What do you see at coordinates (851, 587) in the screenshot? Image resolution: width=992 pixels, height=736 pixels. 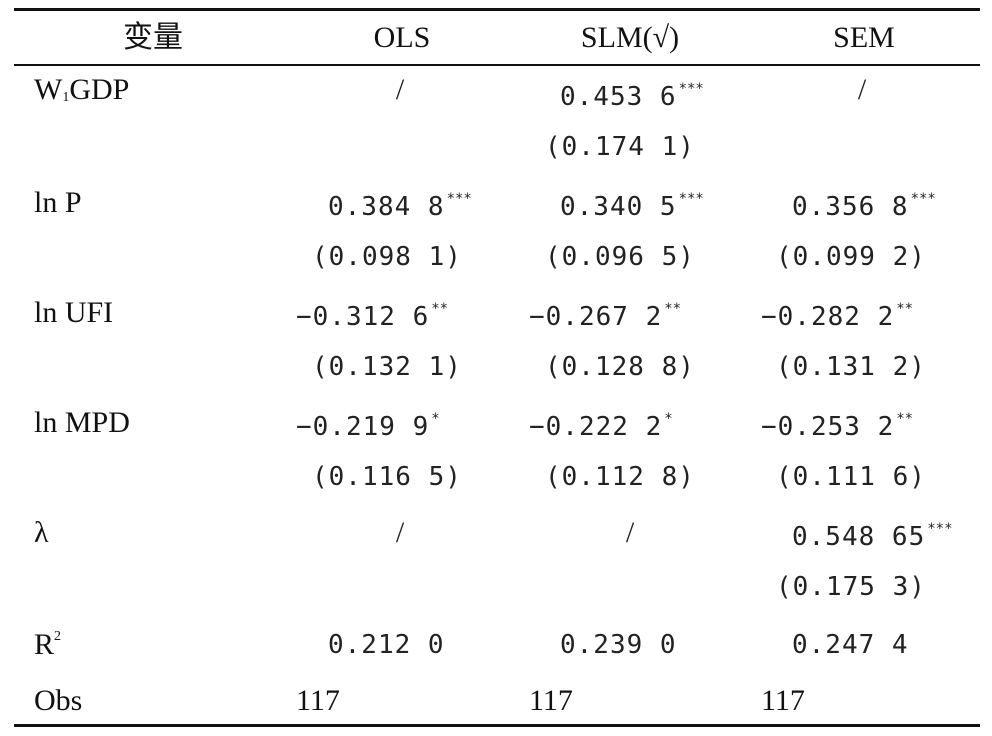 I see `cell-lambda-sem-se: (0.175 3)` at bounding box center [851, 587].